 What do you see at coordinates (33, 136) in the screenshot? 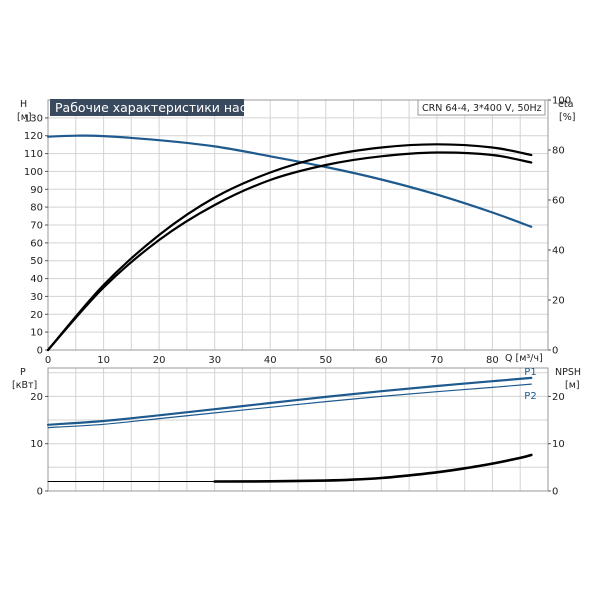
I see `y-left-tick-label: 120` at bounding box center [33, 136].